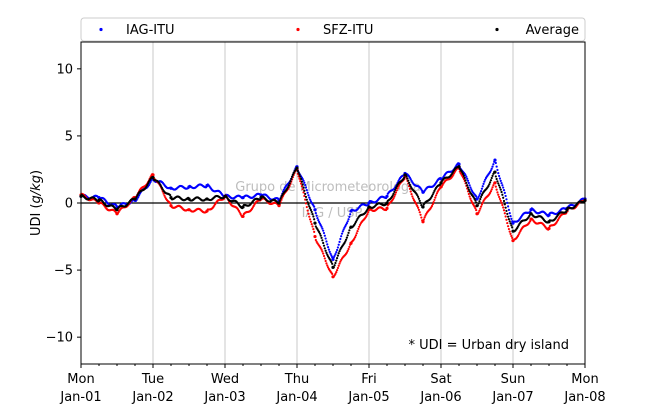 The image size is (650, 409). I want to click on x-tick-date-label: Jan-08, so click(584, 397).